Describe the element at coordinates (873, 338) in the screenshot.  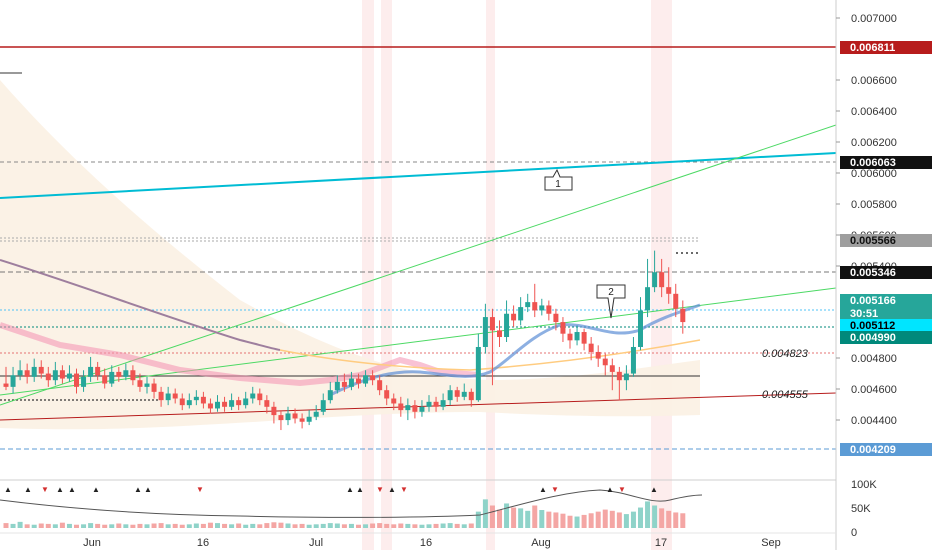
I see `price-badge-label: 0.004990` at that location.